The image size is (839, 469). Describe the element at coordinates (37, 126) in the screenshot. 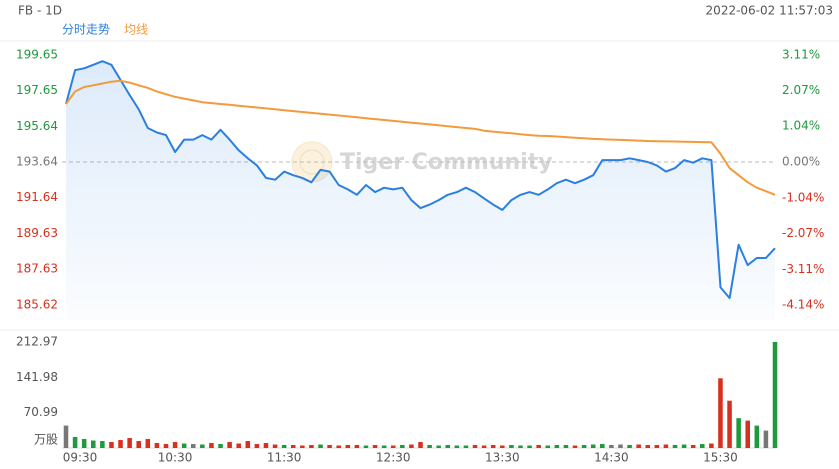

I see `y-tick-label: 195.64` at that location.